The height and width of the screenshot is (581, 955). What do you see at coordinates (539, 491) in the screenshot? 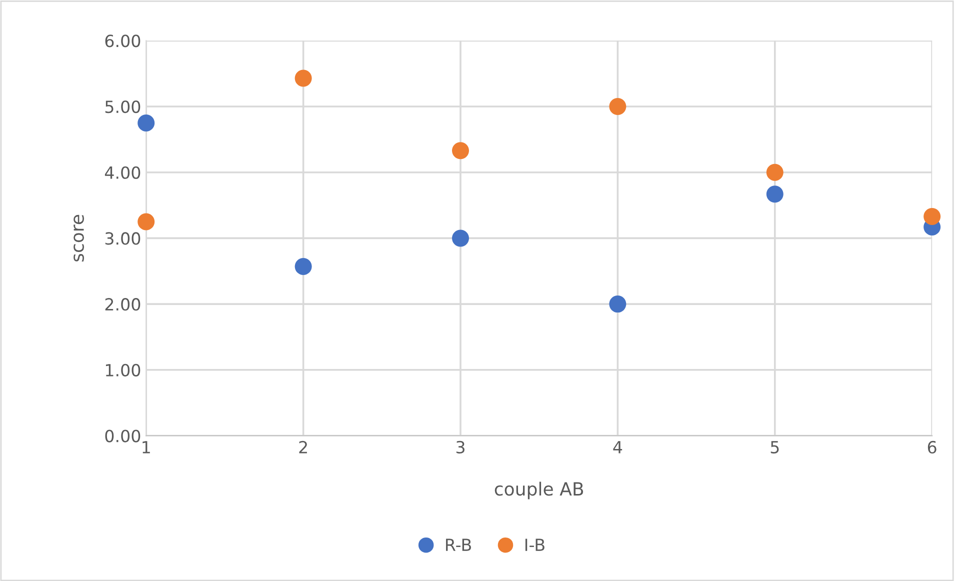
I see `x-axis-title: couple AB` at bounding box center [539, 491].